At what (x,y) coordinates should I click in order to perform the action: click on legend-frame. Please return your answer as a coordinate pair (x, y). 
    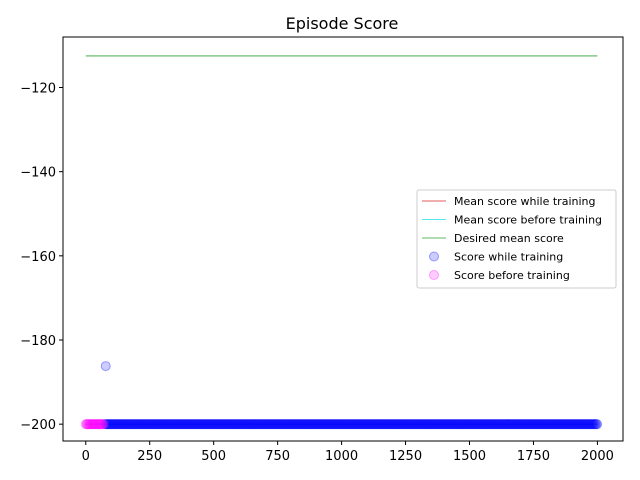
    Looking at the image, I should click on (516, 239).